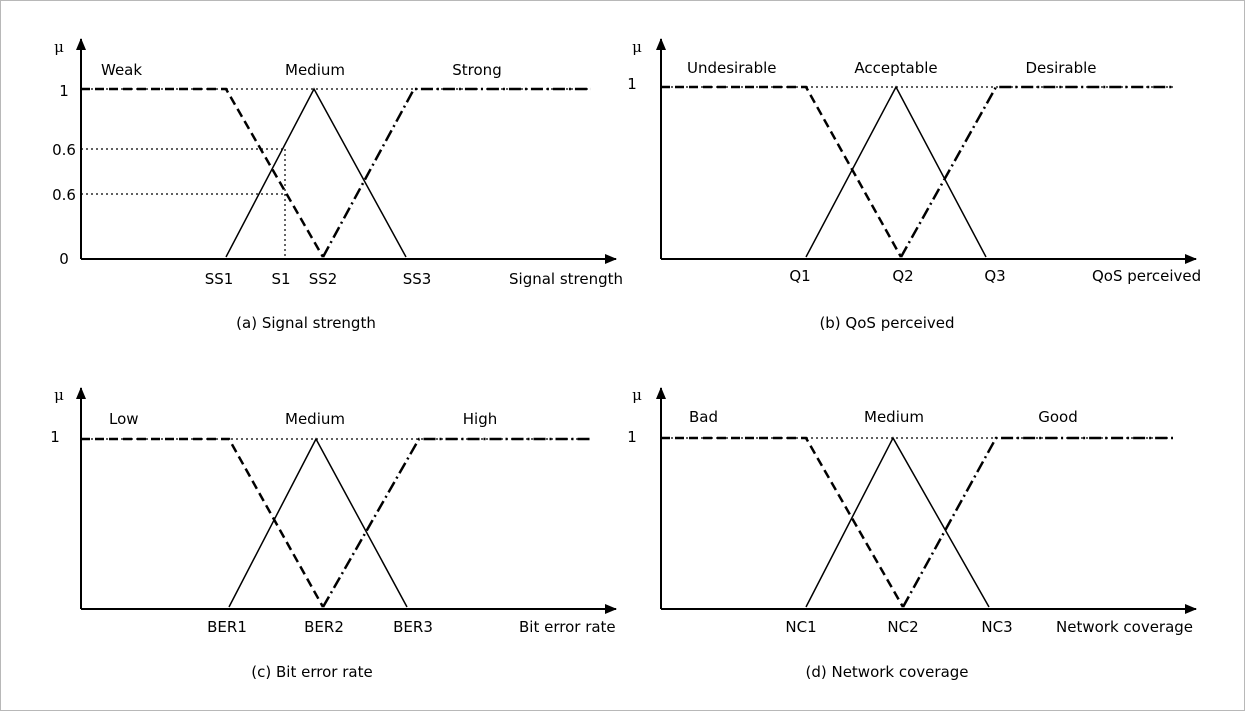  I want to click on panel-caption: (c) Bit error rate, so click(311, 672).